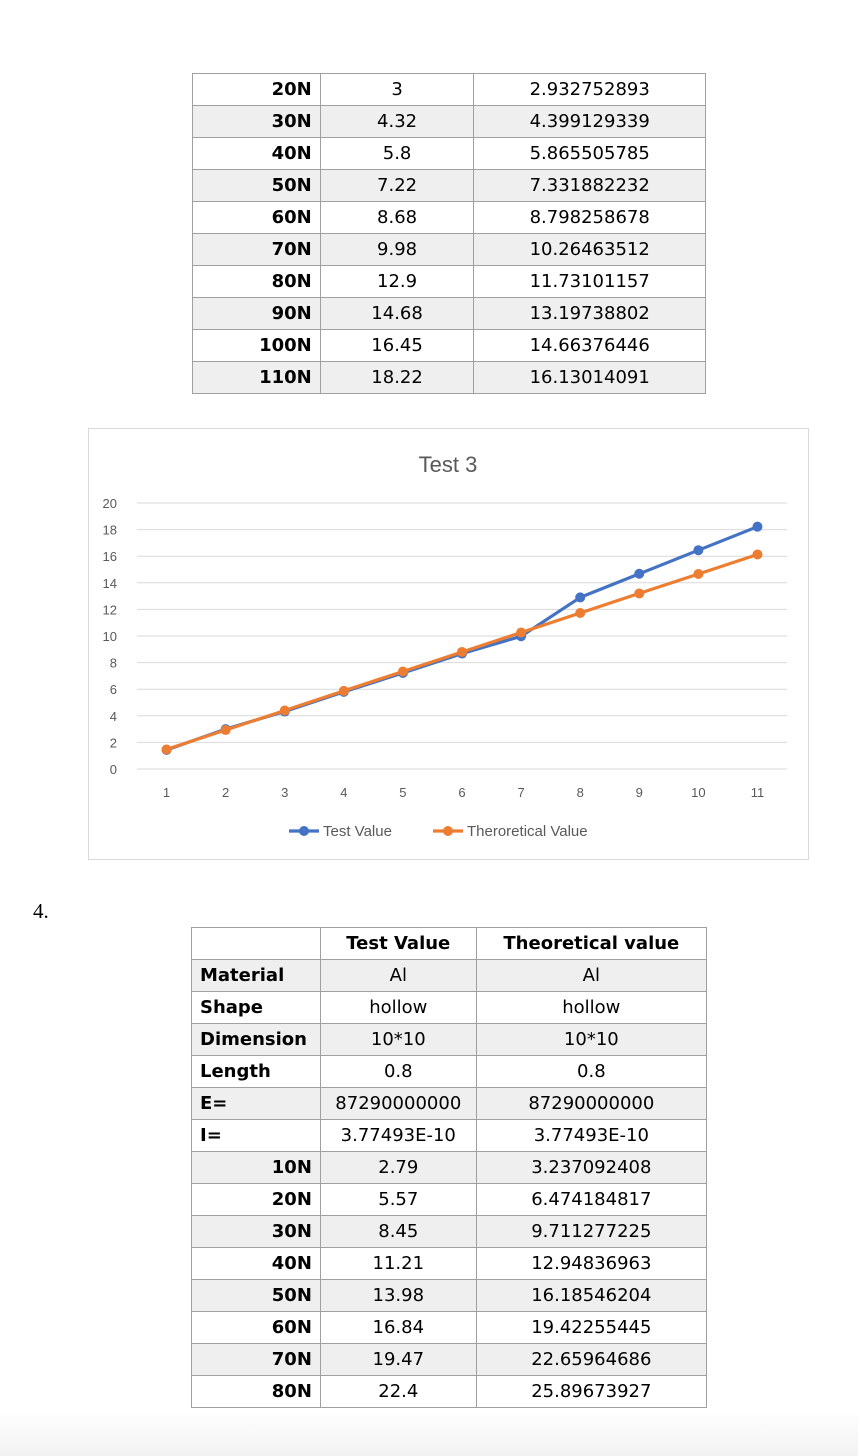  What do you see at coordinates (256, 975) in the screenshot?
I see `property-label: Material` at bounding box center [256, 975].